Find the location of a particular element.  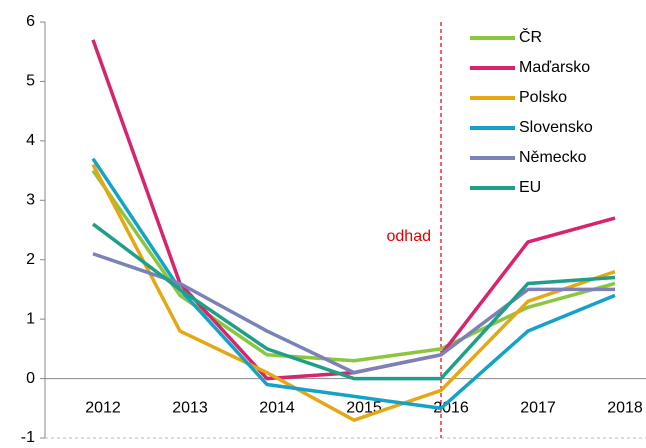

x-tick-label: 2018 is located at coordinates (625, 408).